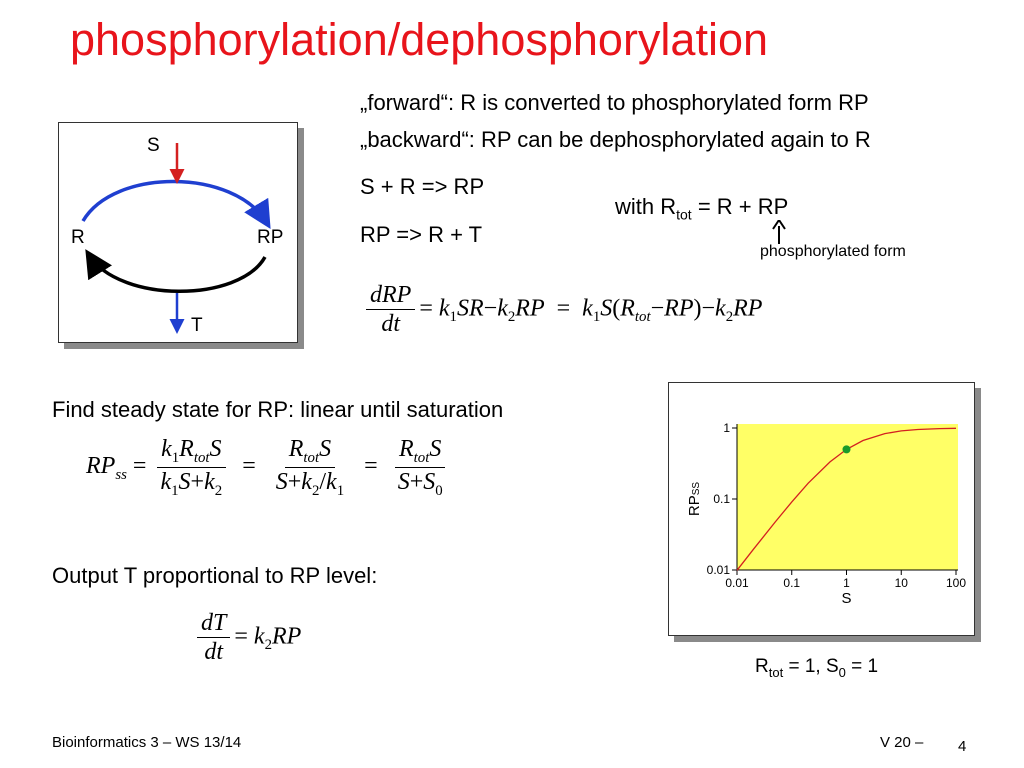 This screenshot has height=768, width=1024. What do you see at coordinates (419, 39) in the screenshot?
I see `slide-title: phosphorylation/dephosphorylation` at bounding box center [419, 39].